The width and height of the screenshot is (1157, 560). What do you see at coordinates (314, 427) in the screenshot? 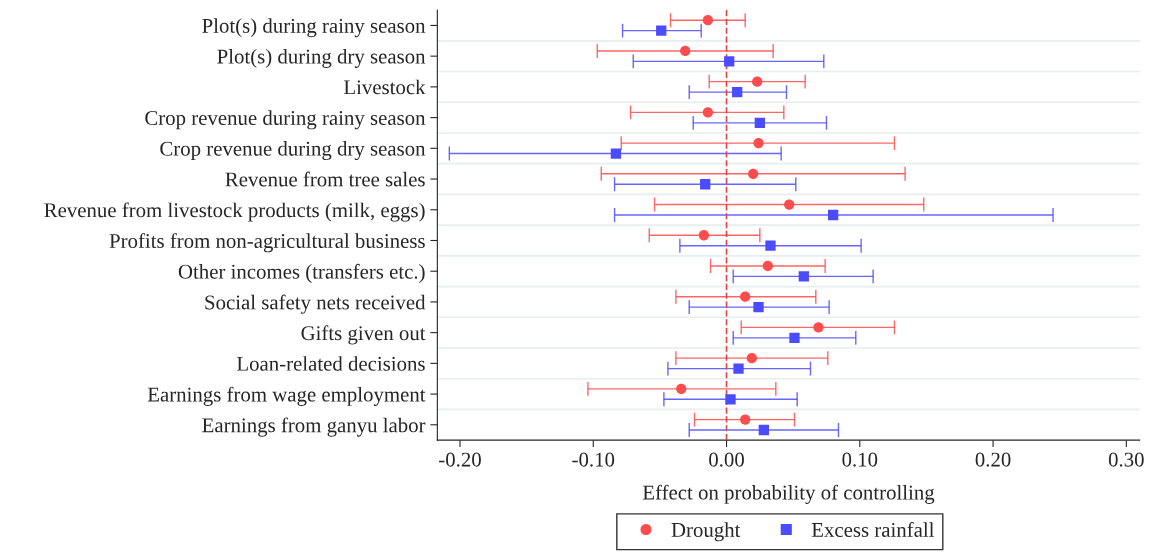
I see `y-tick-label: Earnings from ganyu labor` at bounding box center [314, 427].